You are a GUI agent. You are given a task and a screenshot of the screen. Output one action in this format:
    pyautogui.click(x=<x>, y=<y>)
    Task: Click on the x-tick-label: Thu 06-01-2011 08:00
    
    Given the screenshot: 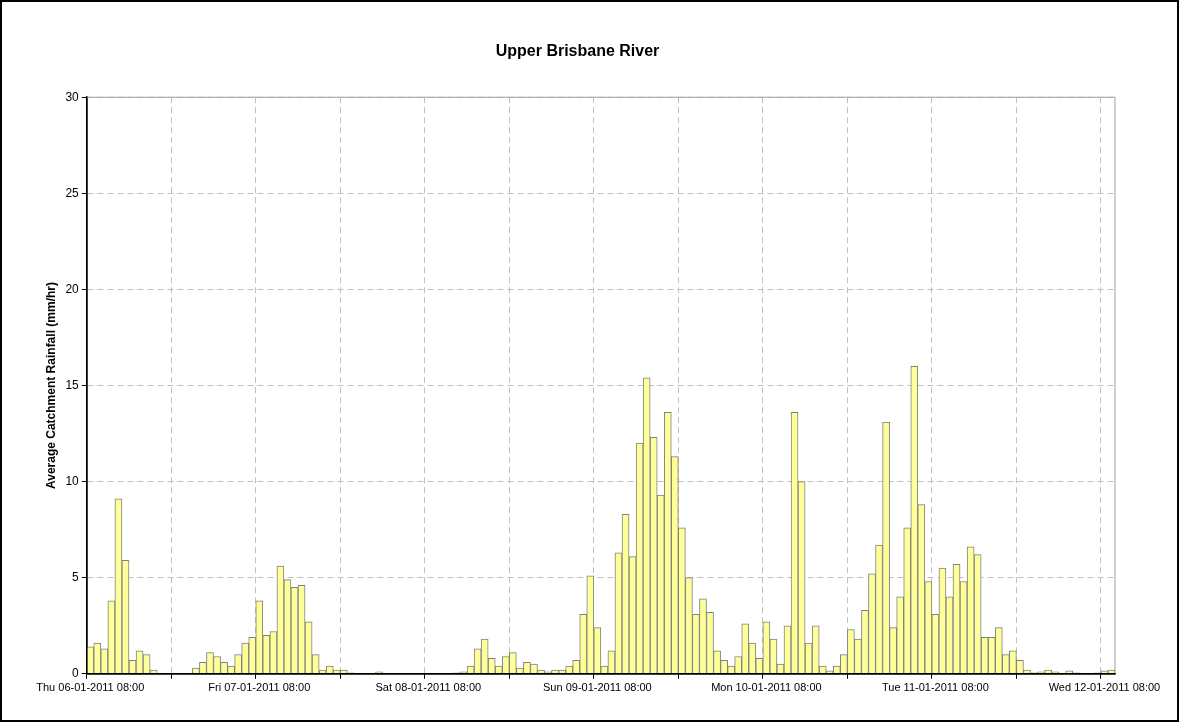 What is the action you would take?
    pyautogui.click(x=90, y=687)
    